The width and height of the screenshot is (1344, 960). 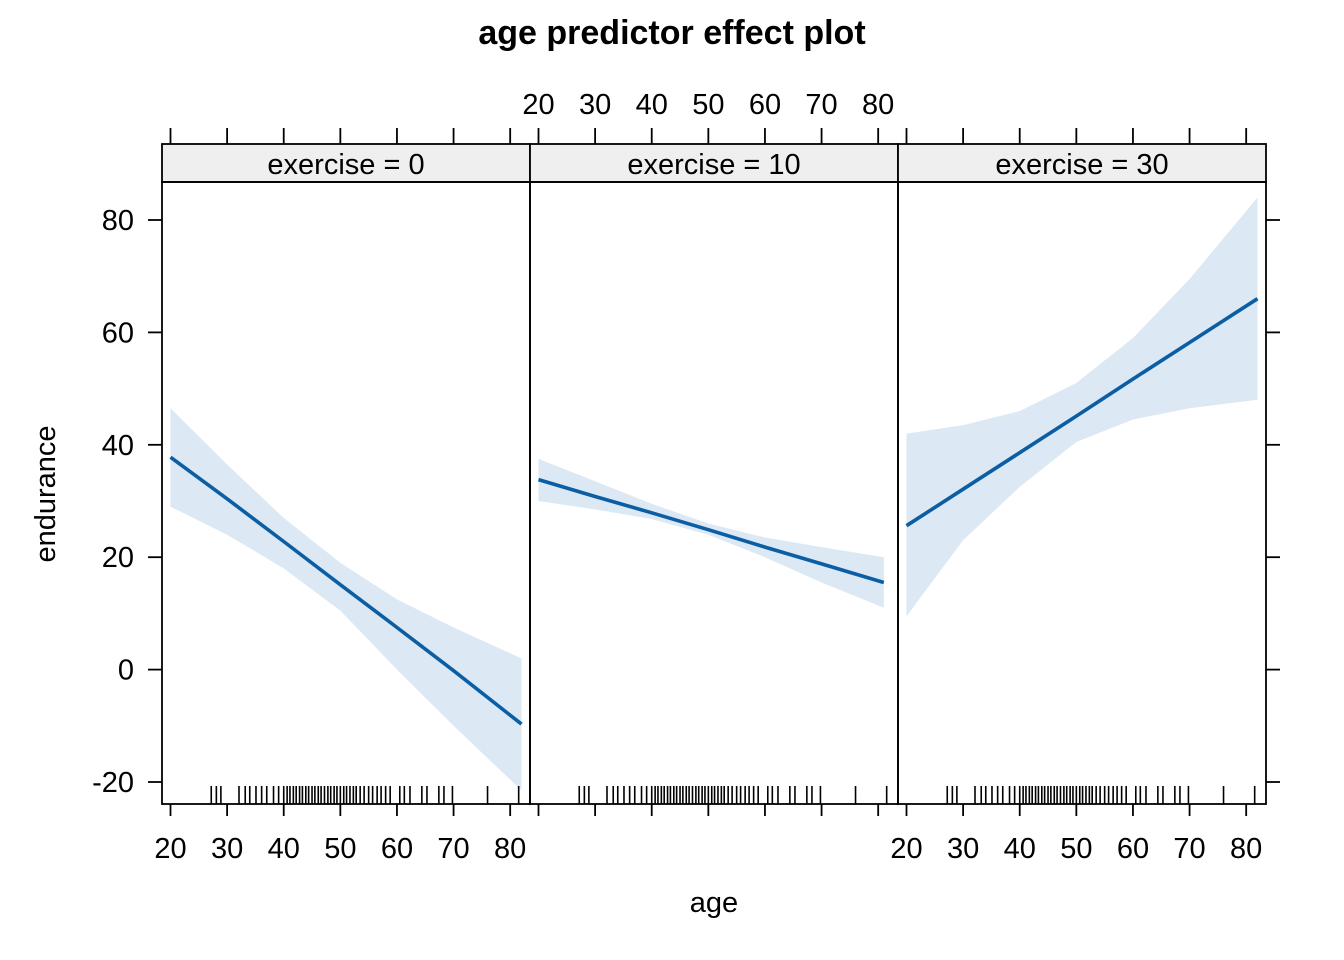 I want to click on y-tick-label: 40, so click(x=118, y=446).